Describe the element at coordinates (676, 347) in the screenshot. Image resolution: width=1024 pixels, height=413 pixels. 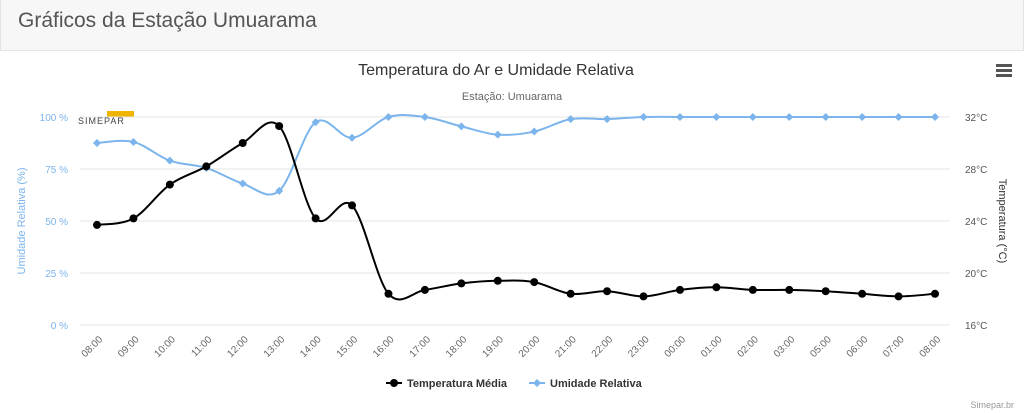
I see `x-tick: 00:00` at that location.